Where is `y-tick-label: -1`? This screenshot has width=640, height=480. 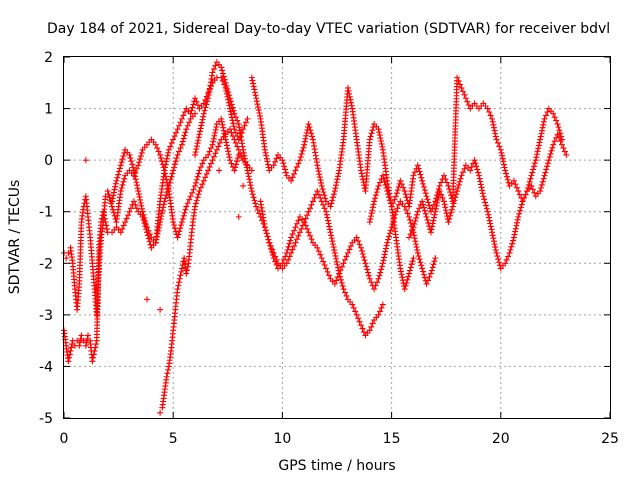 y-tick-label: -1 is located at coordinates (46, 213).